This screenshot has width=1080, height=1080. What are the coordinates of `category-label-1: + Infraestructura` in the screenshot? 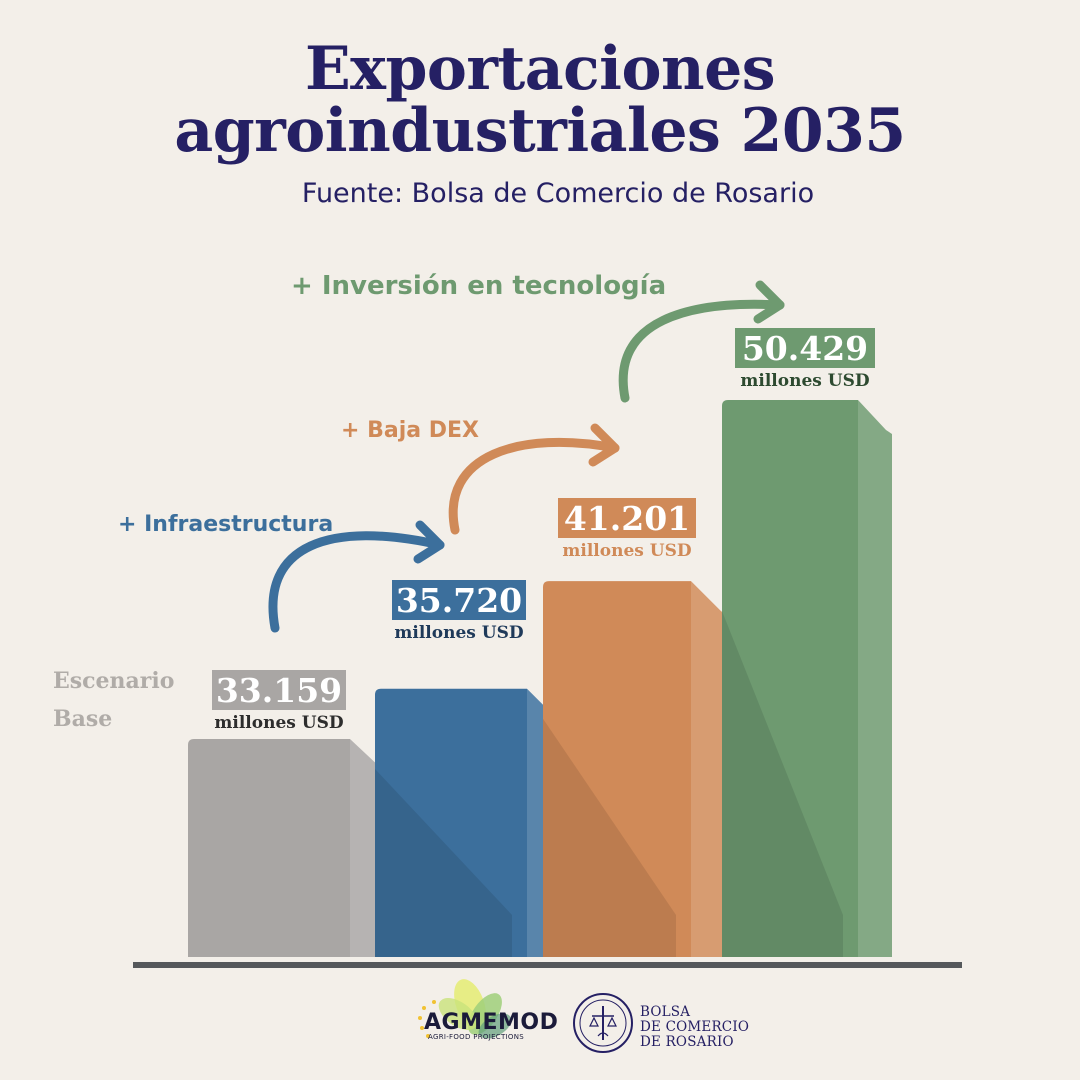 It's located at (225, 524).